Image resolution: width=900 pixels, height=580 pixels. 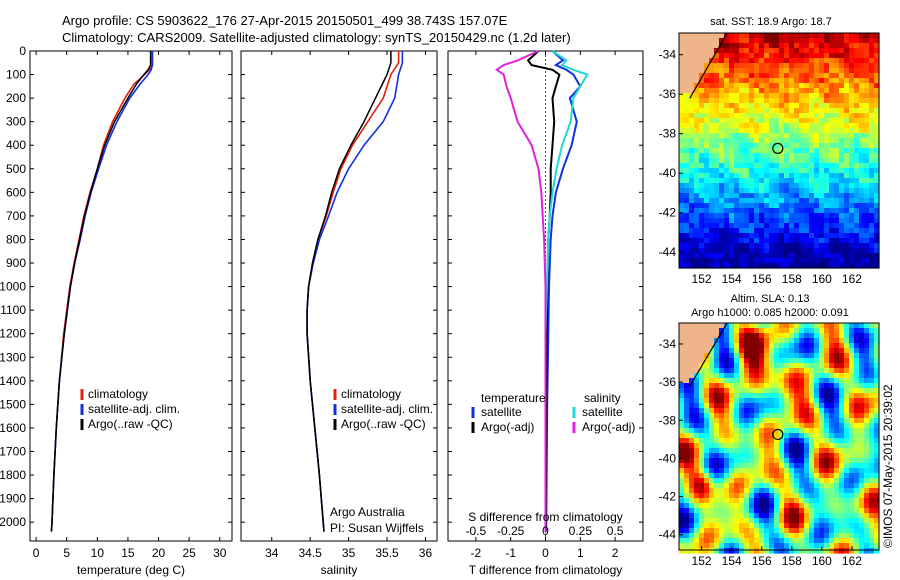 What do you see at coordinates (732, 561) in the screenshot?
I see `sla_map-xtick-label: 154` at bounding box center [732, 561].